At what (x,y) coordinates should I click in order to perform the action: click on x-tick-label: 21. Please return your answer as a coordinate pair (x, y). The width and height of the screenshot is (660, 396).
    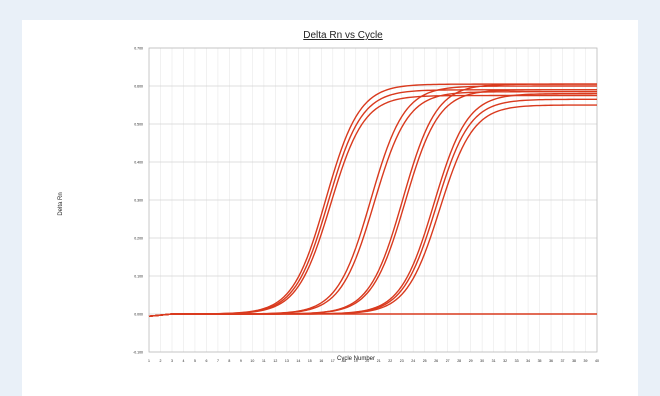
    Looking at the image, I should click on (379, 361).